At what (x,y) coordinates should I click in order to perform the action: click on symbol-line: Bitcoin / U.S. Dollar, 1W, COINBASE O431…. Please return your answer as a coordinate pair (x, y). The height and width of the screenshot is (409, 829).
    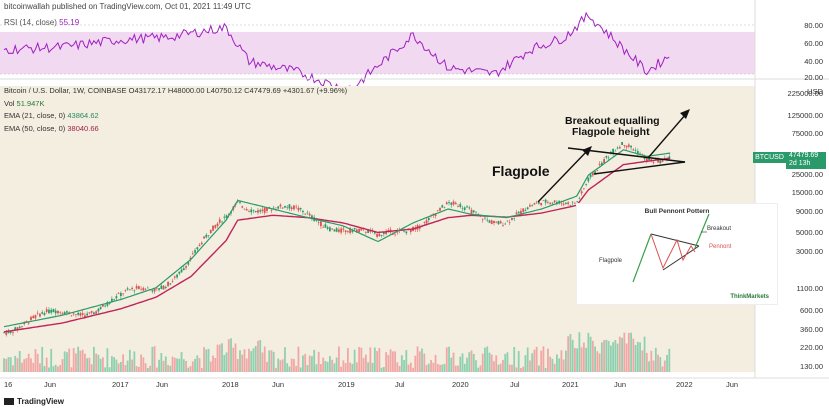
    Looking at the image, I should click on (176, 90).